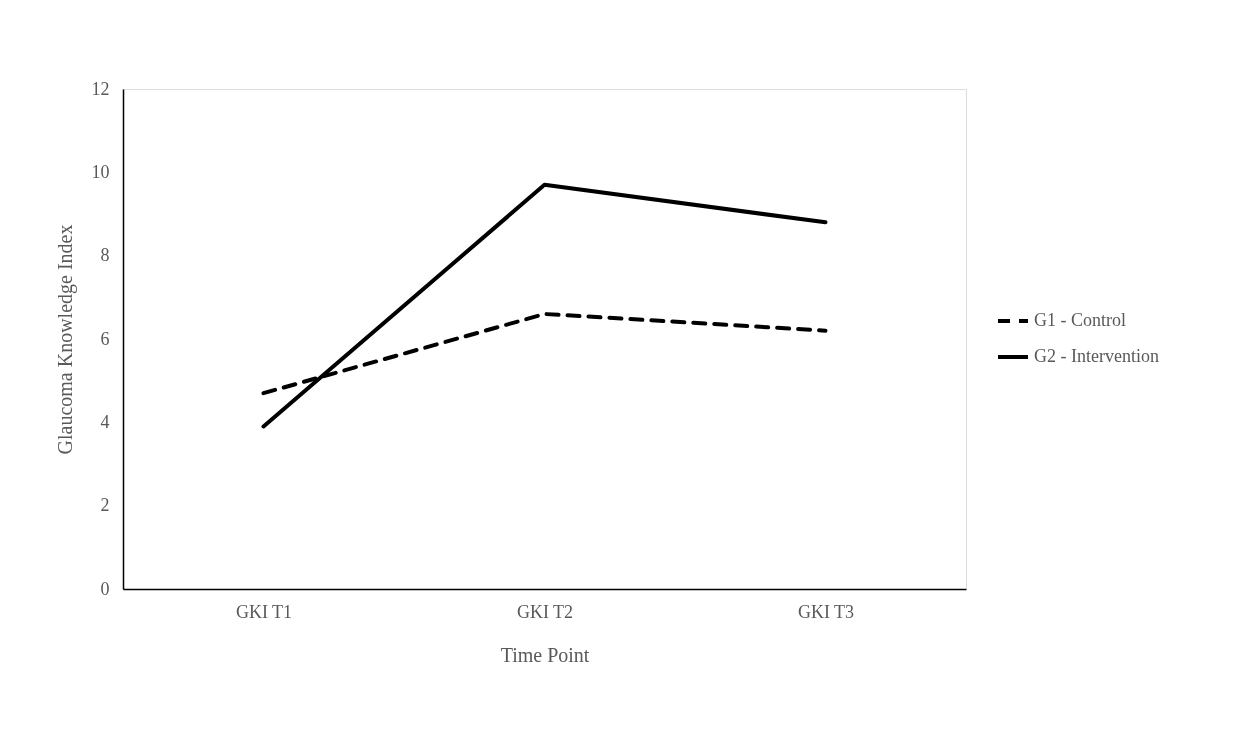  What do you see at coordinates (105, 505) in the screenshot?
I see `y-tick-label: 2` at bounding box center [105, 505].